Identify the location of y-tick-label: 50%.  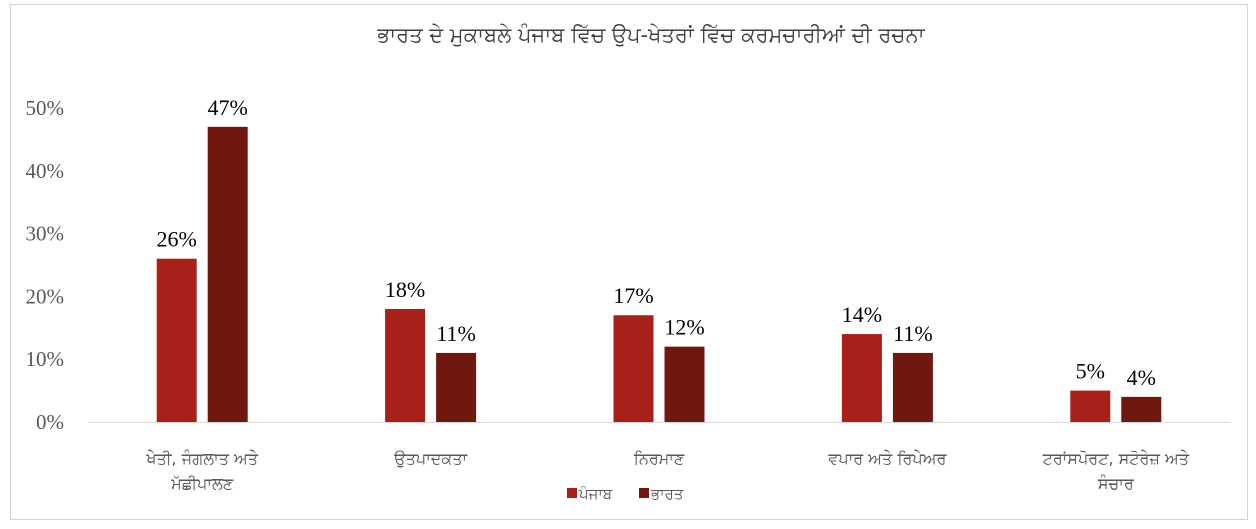
(45, 108).